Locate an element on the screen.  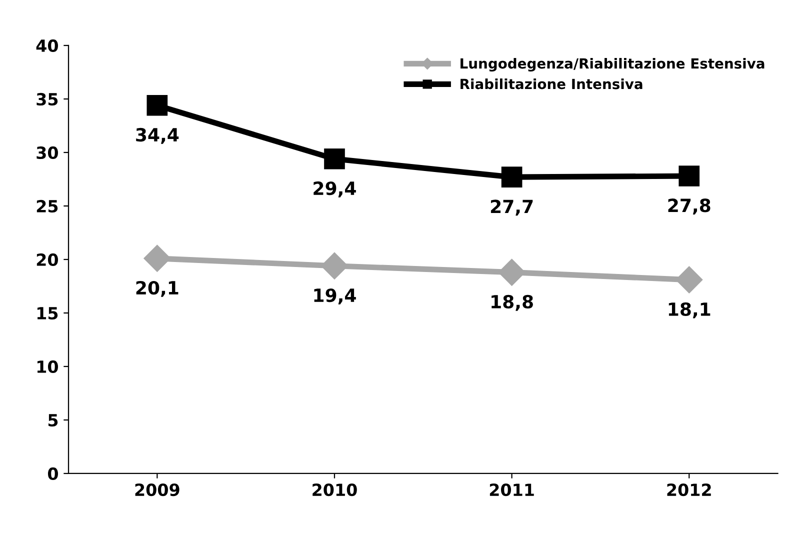
y-tick-label: 15 is located at coordinates (47, 313).